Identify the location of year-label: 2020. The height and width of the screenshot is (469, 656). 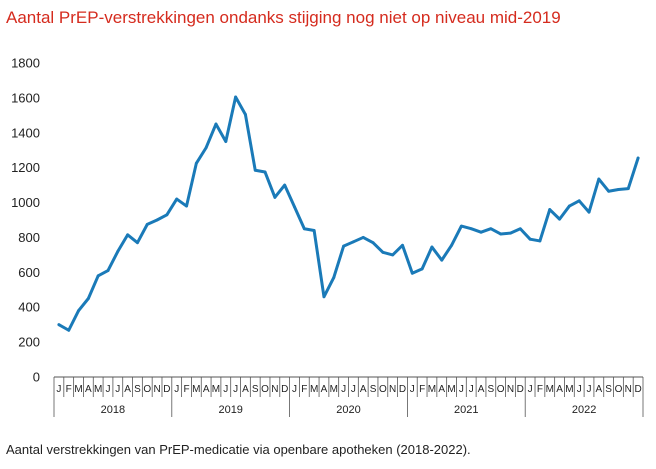
(348, 410).